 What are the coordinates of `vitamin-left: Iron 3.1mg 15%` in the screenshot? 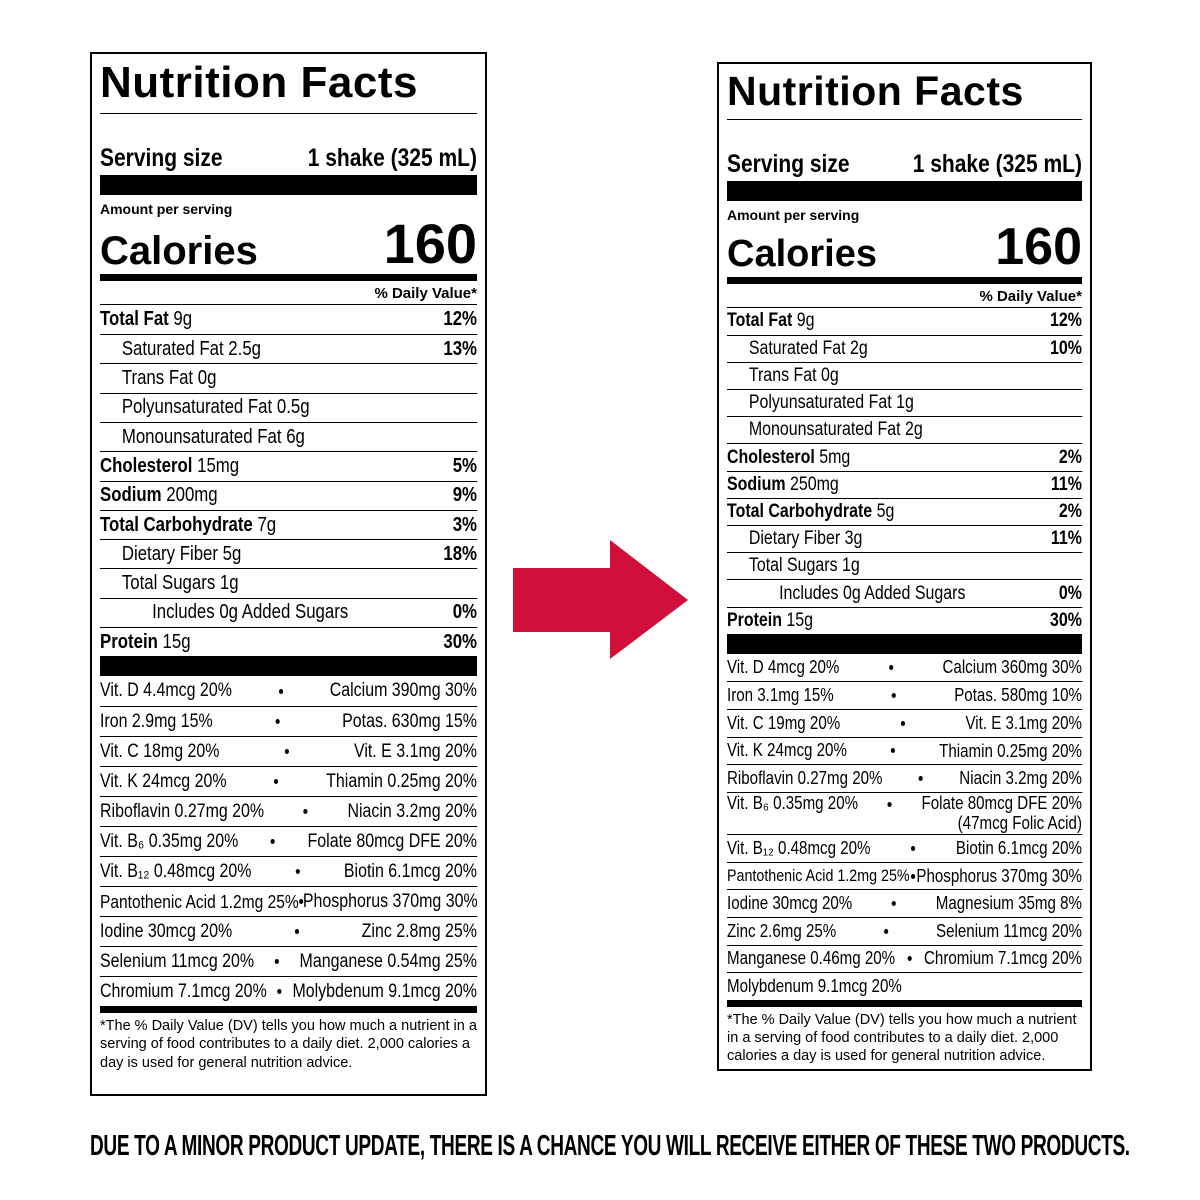 It's located at (780, 695).